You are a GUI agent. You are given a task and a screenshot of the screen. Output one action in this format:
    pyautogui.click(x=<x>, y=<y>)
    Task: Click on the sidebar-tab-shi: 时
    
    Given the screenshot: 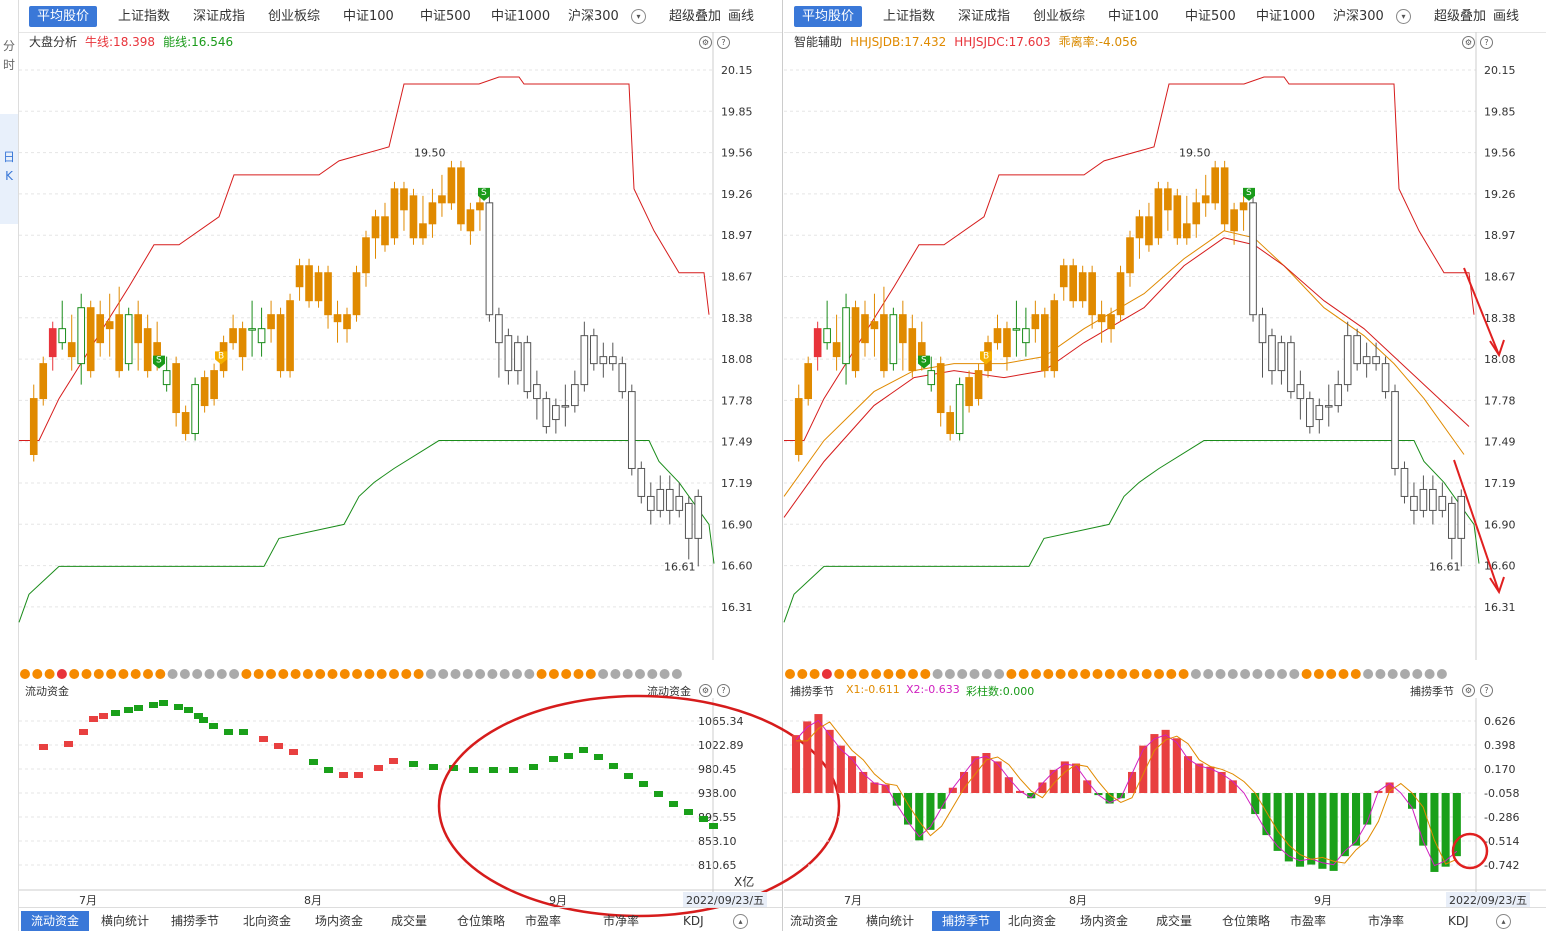 What is the action you would take?
    pyautogui.click(x=8, y=65)
    